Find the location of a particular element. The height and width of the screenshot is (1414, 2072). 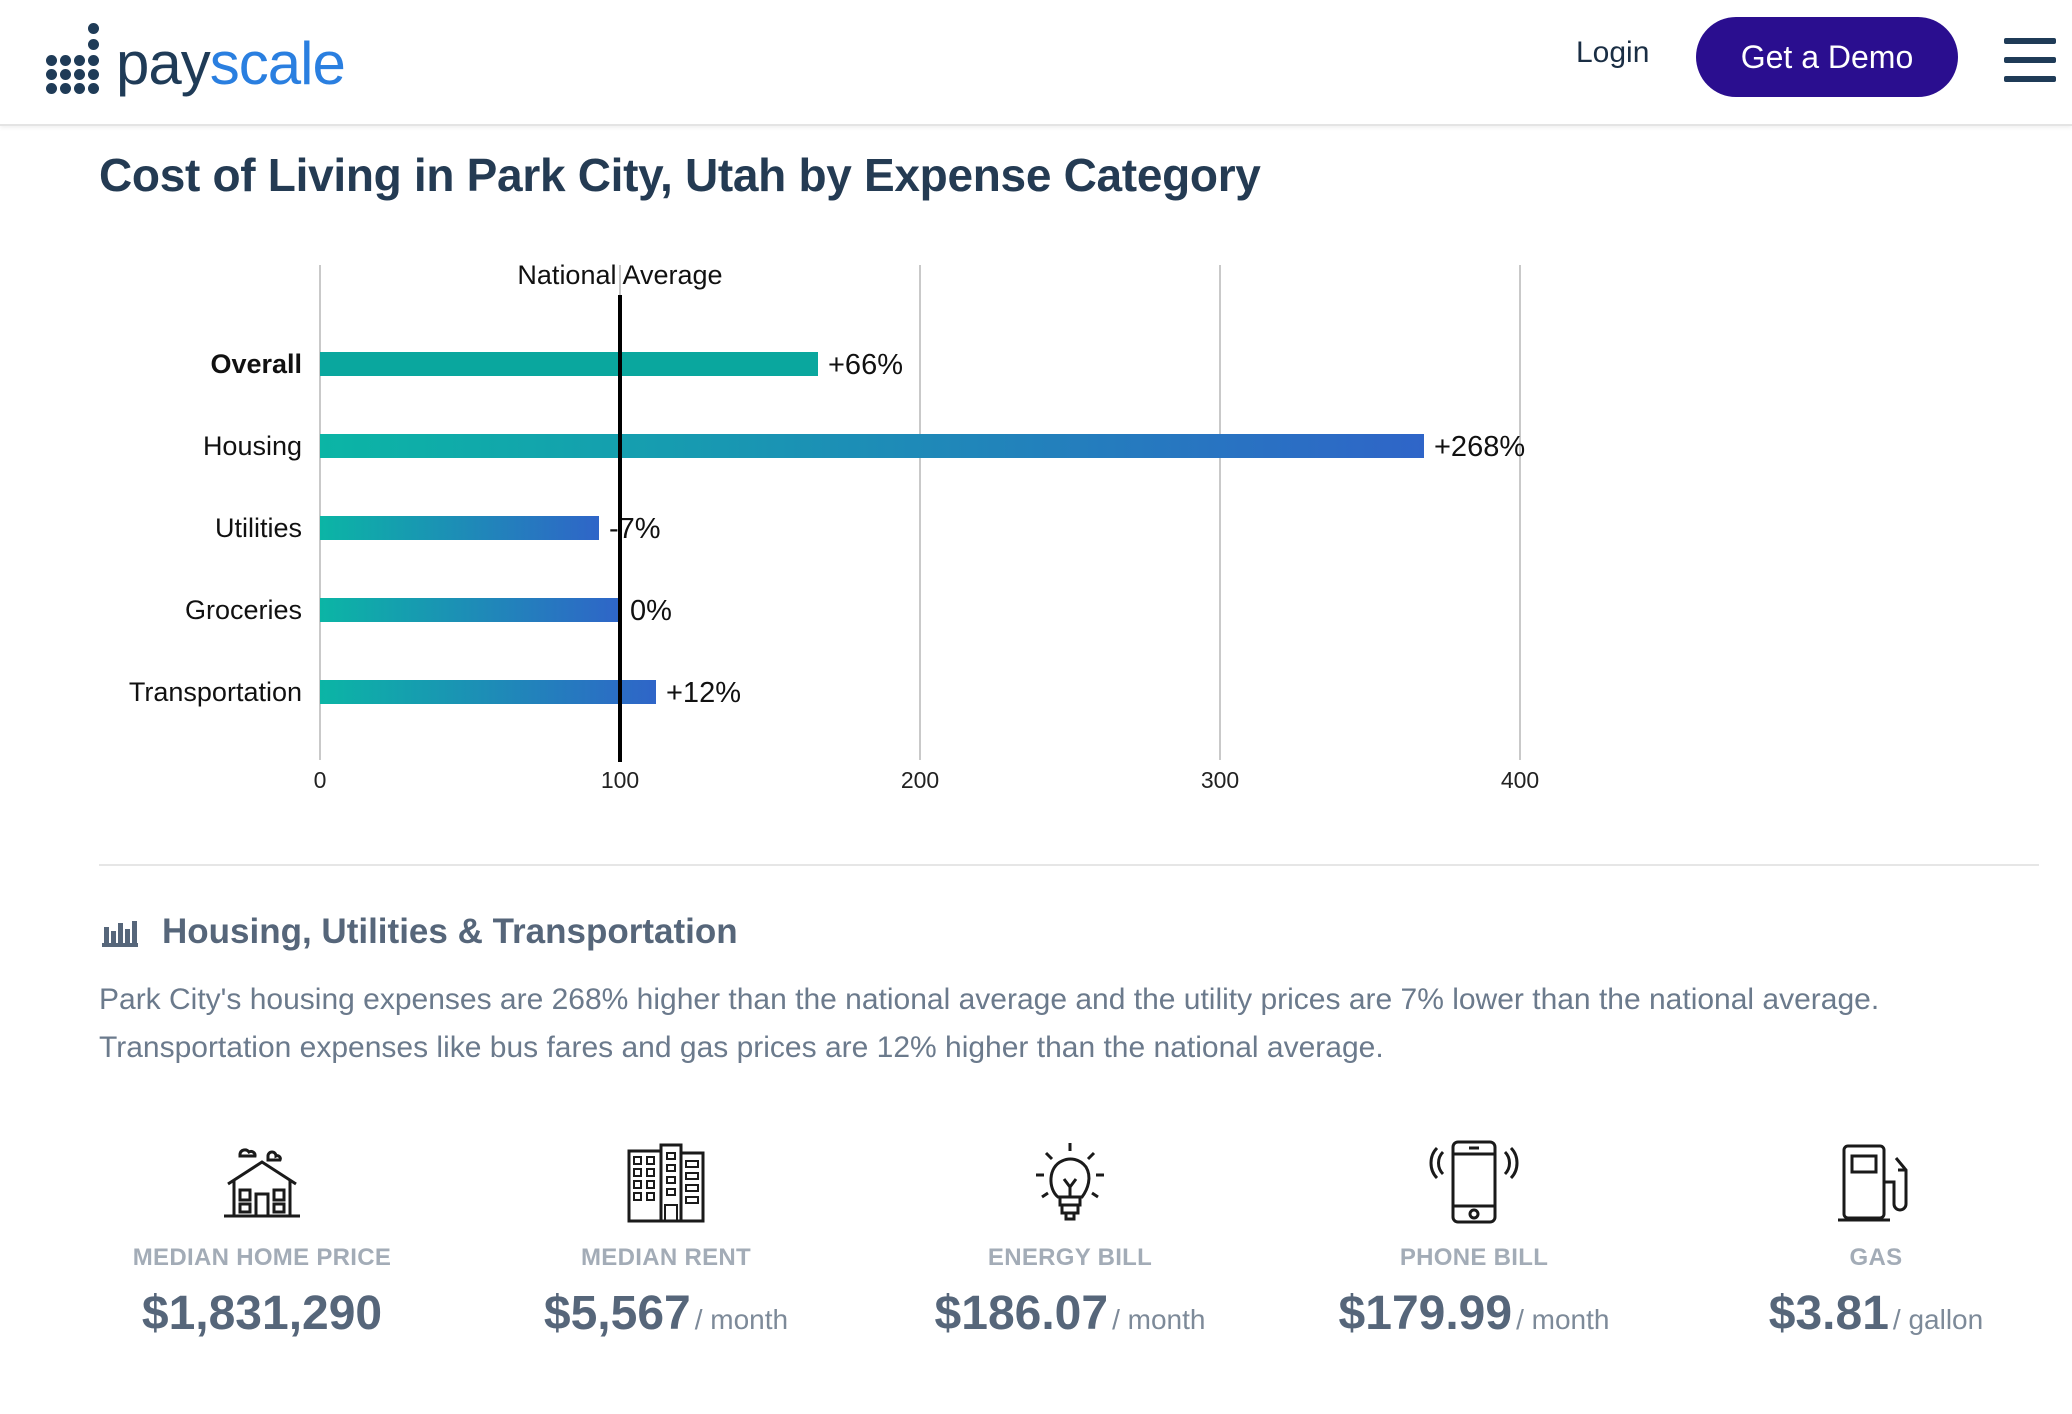

stat-label: GAS is located at coordinates (1876, 1257).